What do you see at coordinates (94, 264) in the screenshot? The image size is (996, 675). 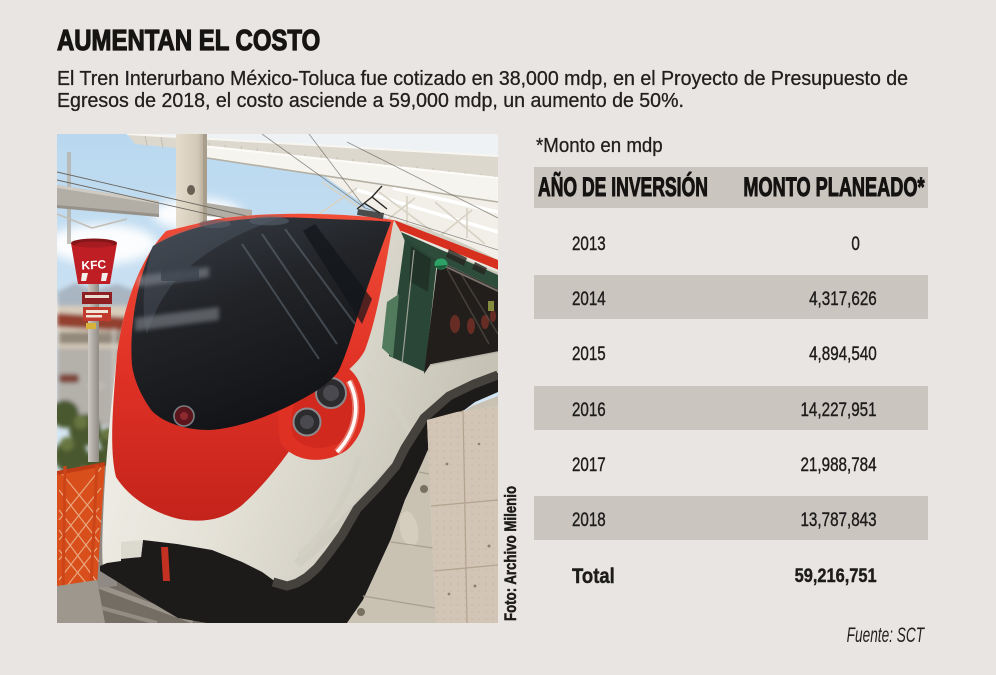 I see `svg-text: KFC` at bounding box center [94, 264].